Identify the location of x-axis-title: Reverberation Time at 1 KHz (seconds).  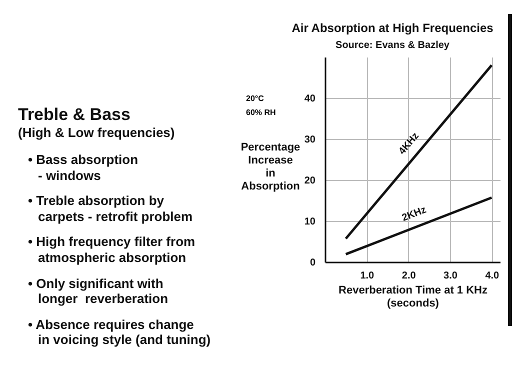
(413, 297).